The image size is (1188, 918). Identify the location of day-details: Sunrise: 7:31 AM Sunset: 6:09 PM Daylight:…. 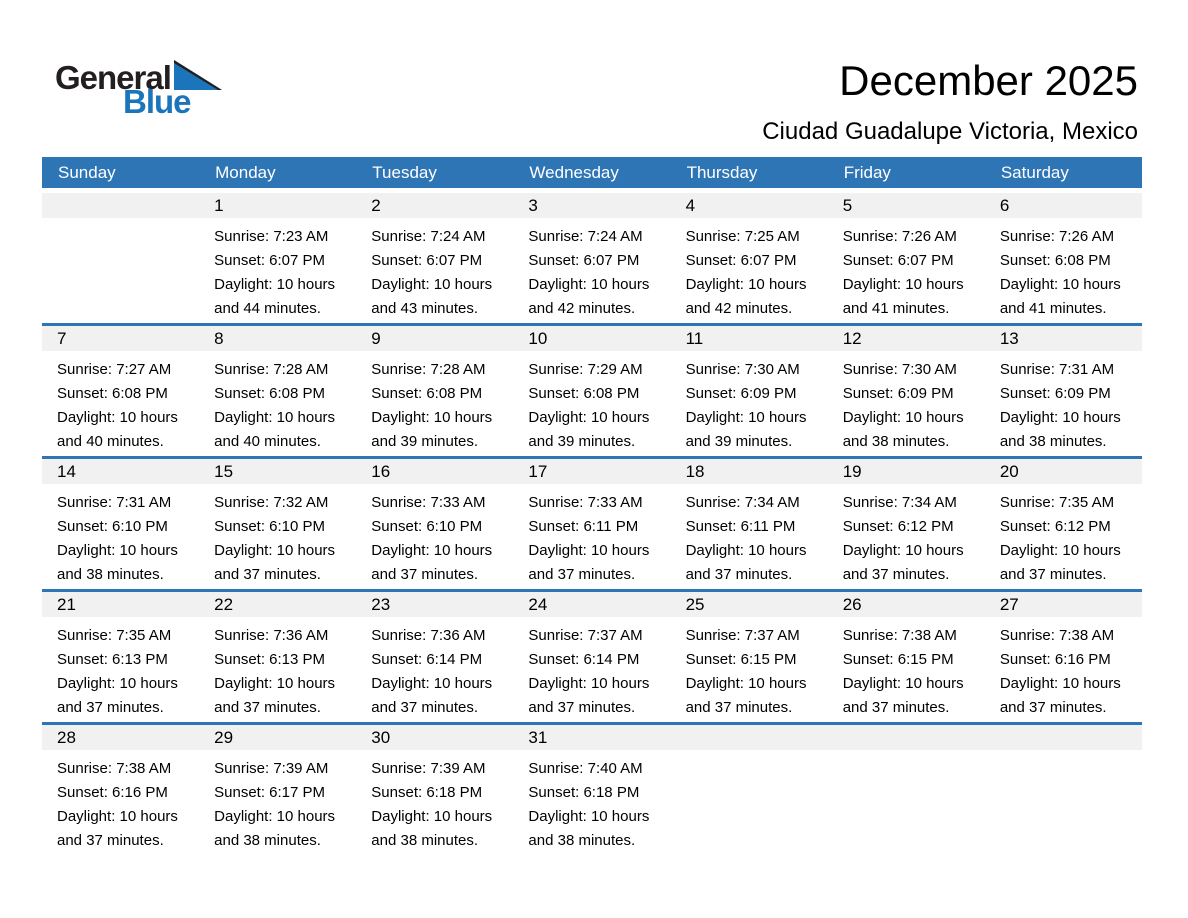
(1063, 402).